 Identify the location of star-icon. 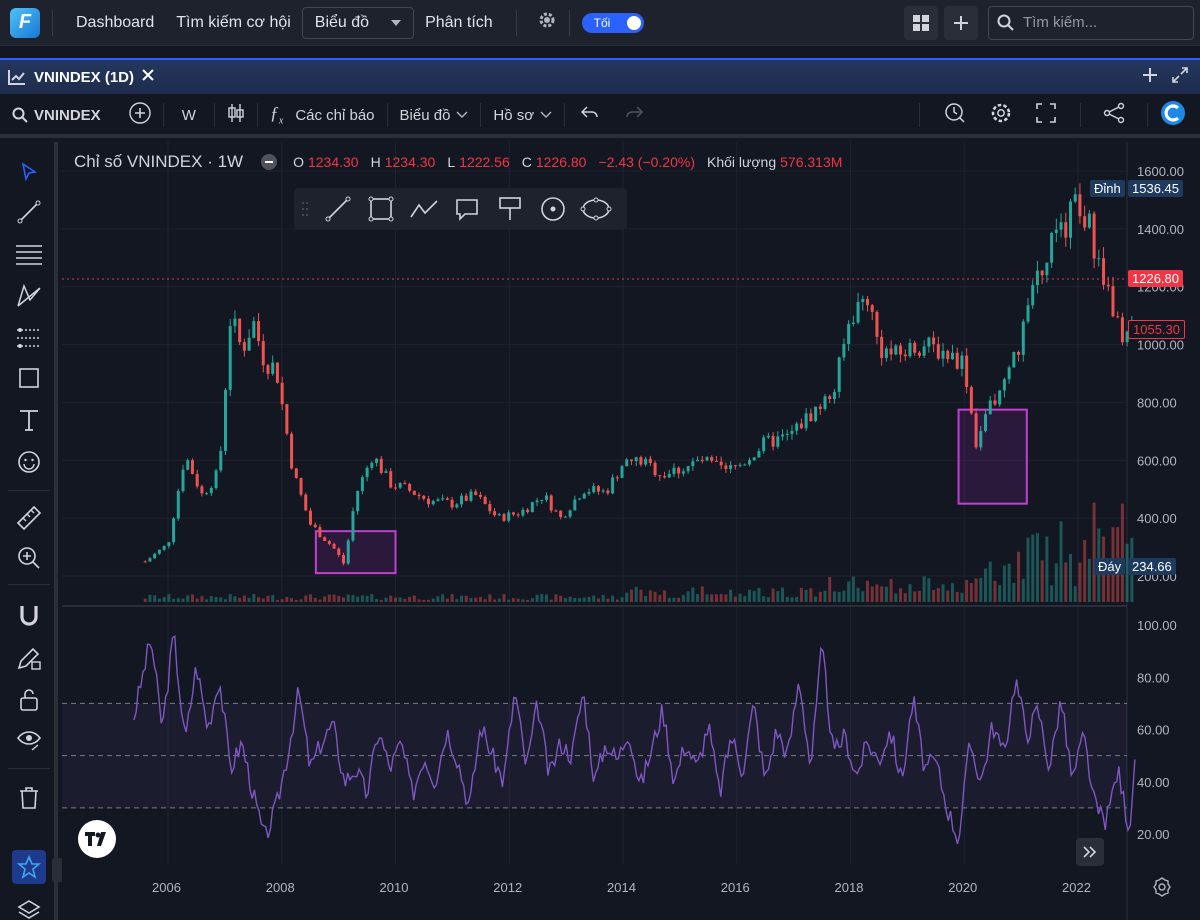
(29, 867).